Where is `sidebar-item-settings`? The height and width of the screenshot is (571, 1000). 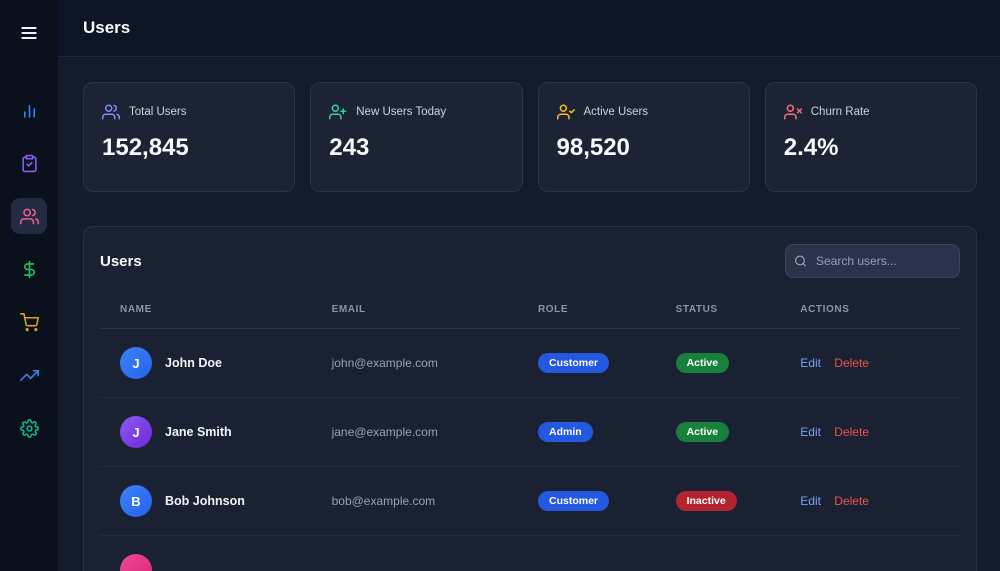
sidebar-item-settings is located at coordinates (29, 428).